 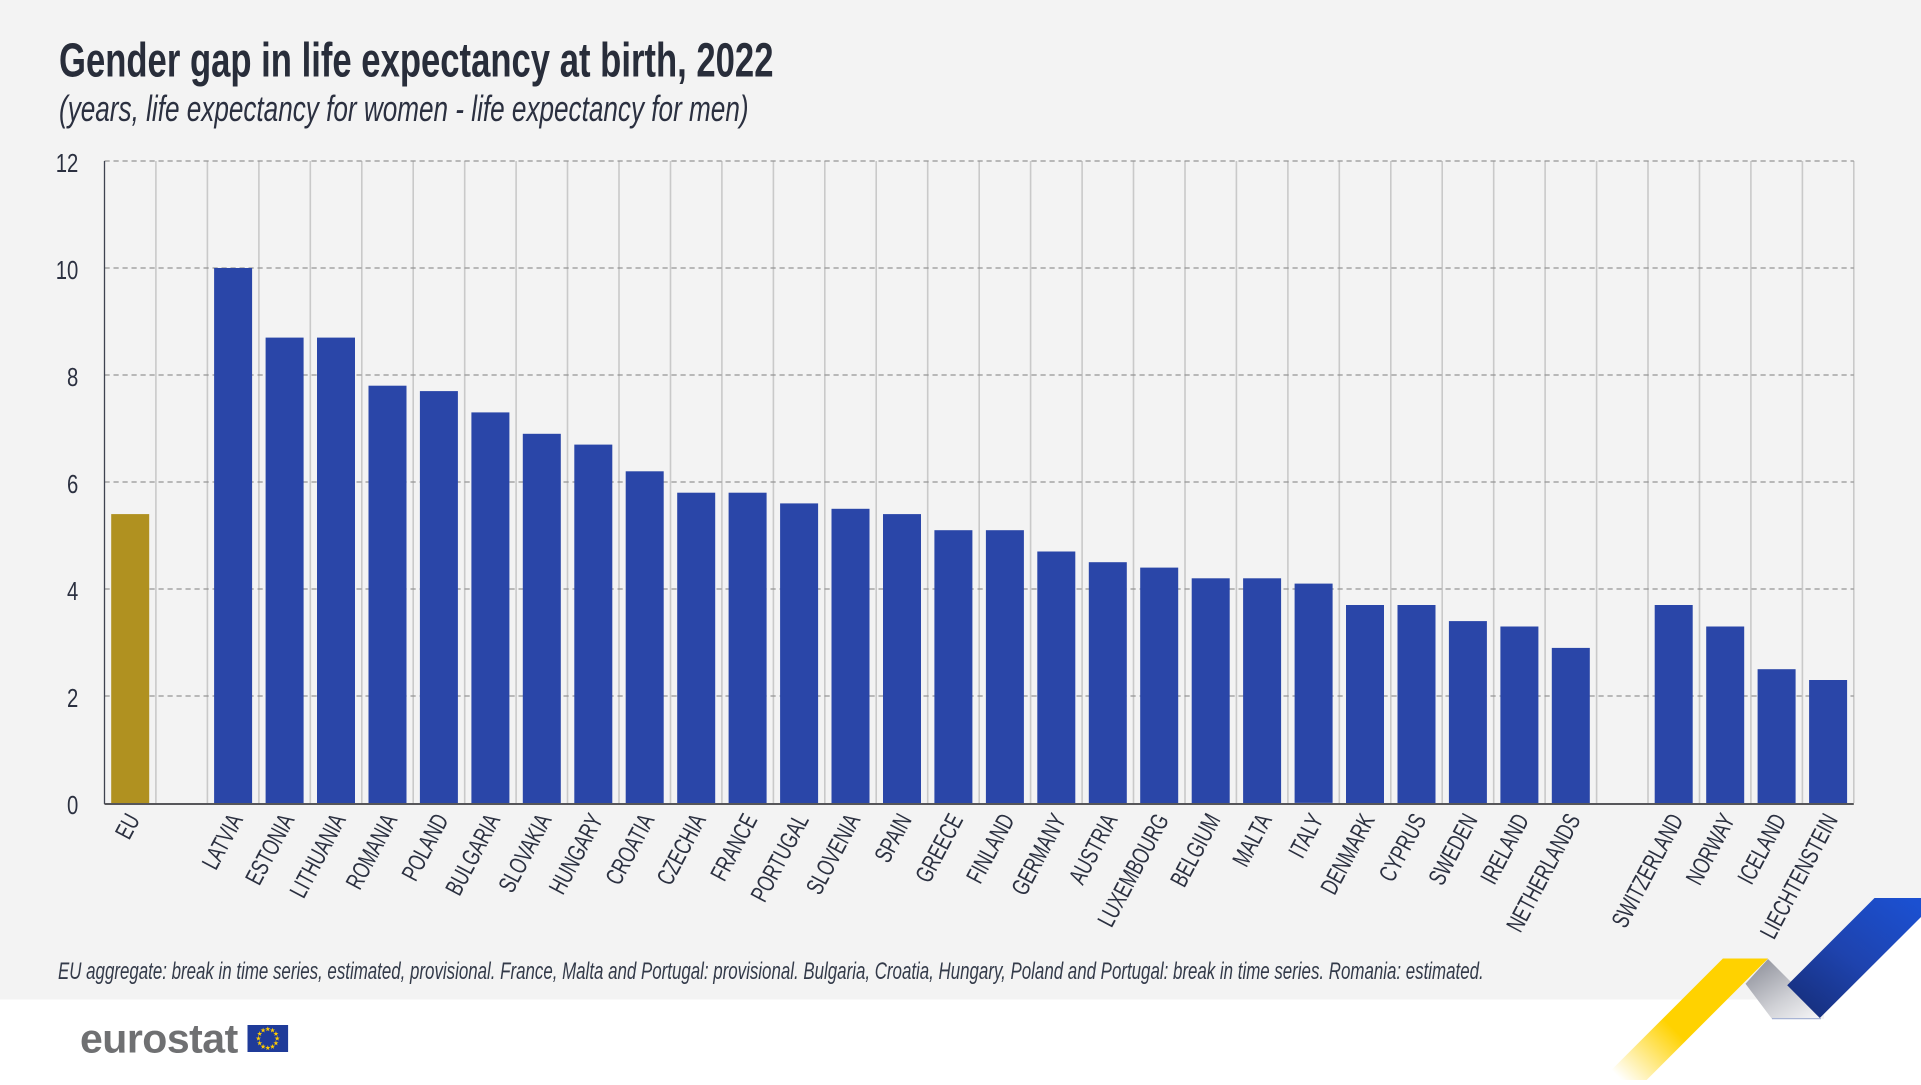 What do you see at coordinates (72, 377) in the screenshot?
I see `svg-text: 8` at bounding box center [72, 377].